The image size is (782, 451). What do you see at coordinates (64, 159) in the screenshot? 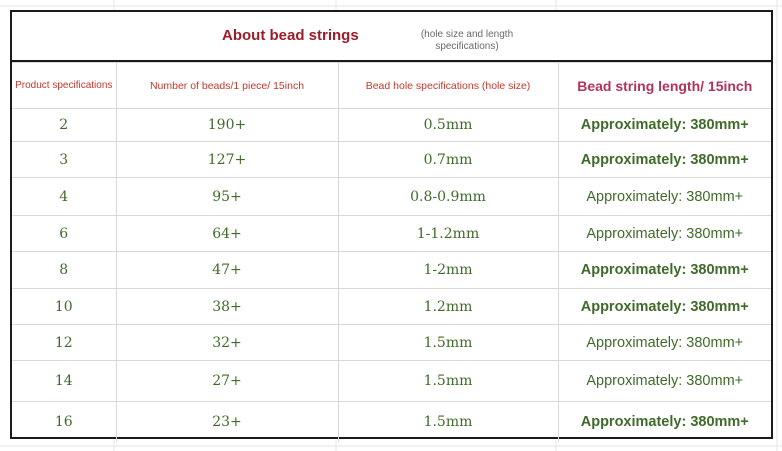
I see `cell-spec: 3` at bounding box center [64, 159].